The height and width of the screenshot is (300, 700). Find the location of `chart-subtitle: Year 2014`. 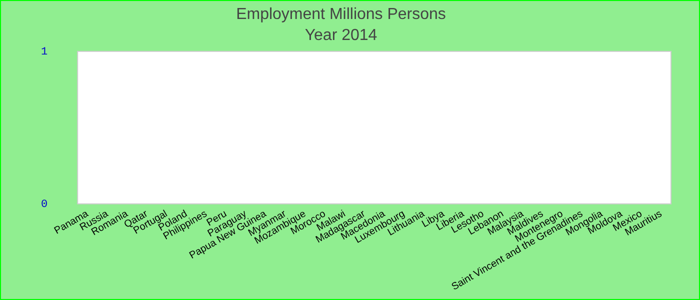

chart-subtitle: Year 2014 is located at coordinates (341, 35).